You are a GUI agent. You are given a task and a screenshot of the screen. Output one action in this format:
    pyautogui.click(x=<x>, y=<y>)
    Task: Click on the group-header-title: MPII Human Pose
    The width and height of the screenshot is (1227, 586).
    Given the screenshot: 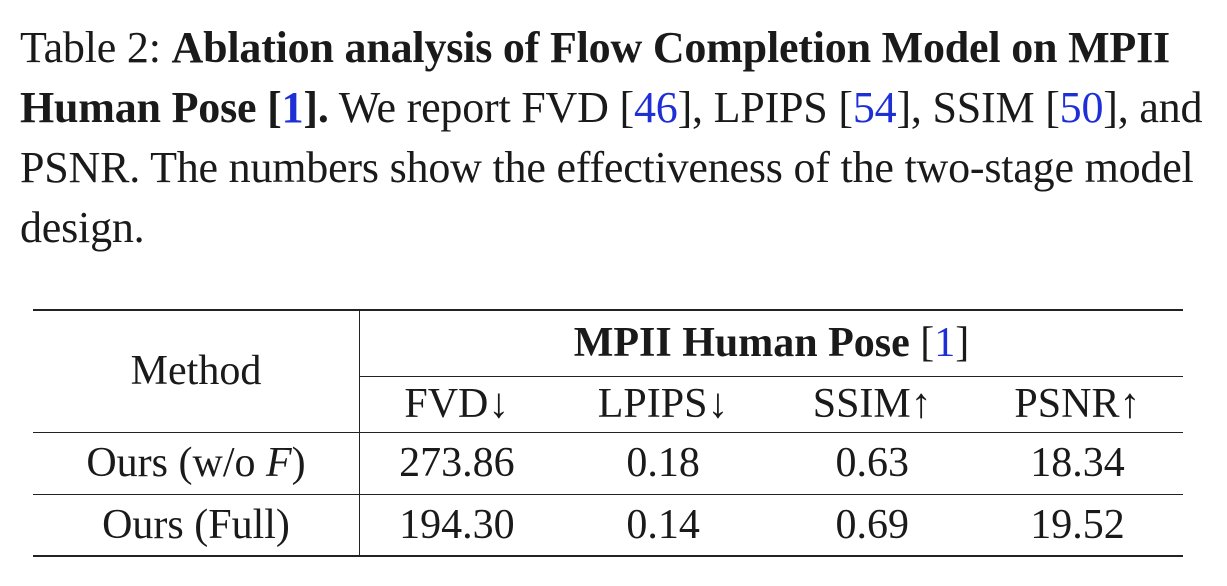 What is the action you would take?
    pyautogui.click(x=741, y=343)
    